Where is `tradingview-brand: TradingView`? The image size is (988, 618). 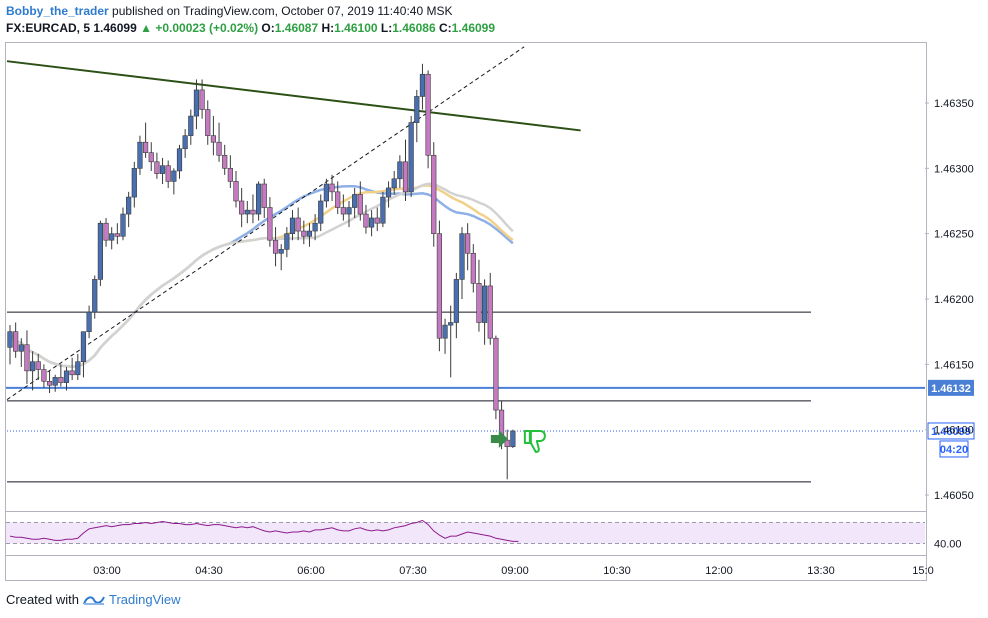 tradingview-brand: TradingView is located at coordinates (144, 599).